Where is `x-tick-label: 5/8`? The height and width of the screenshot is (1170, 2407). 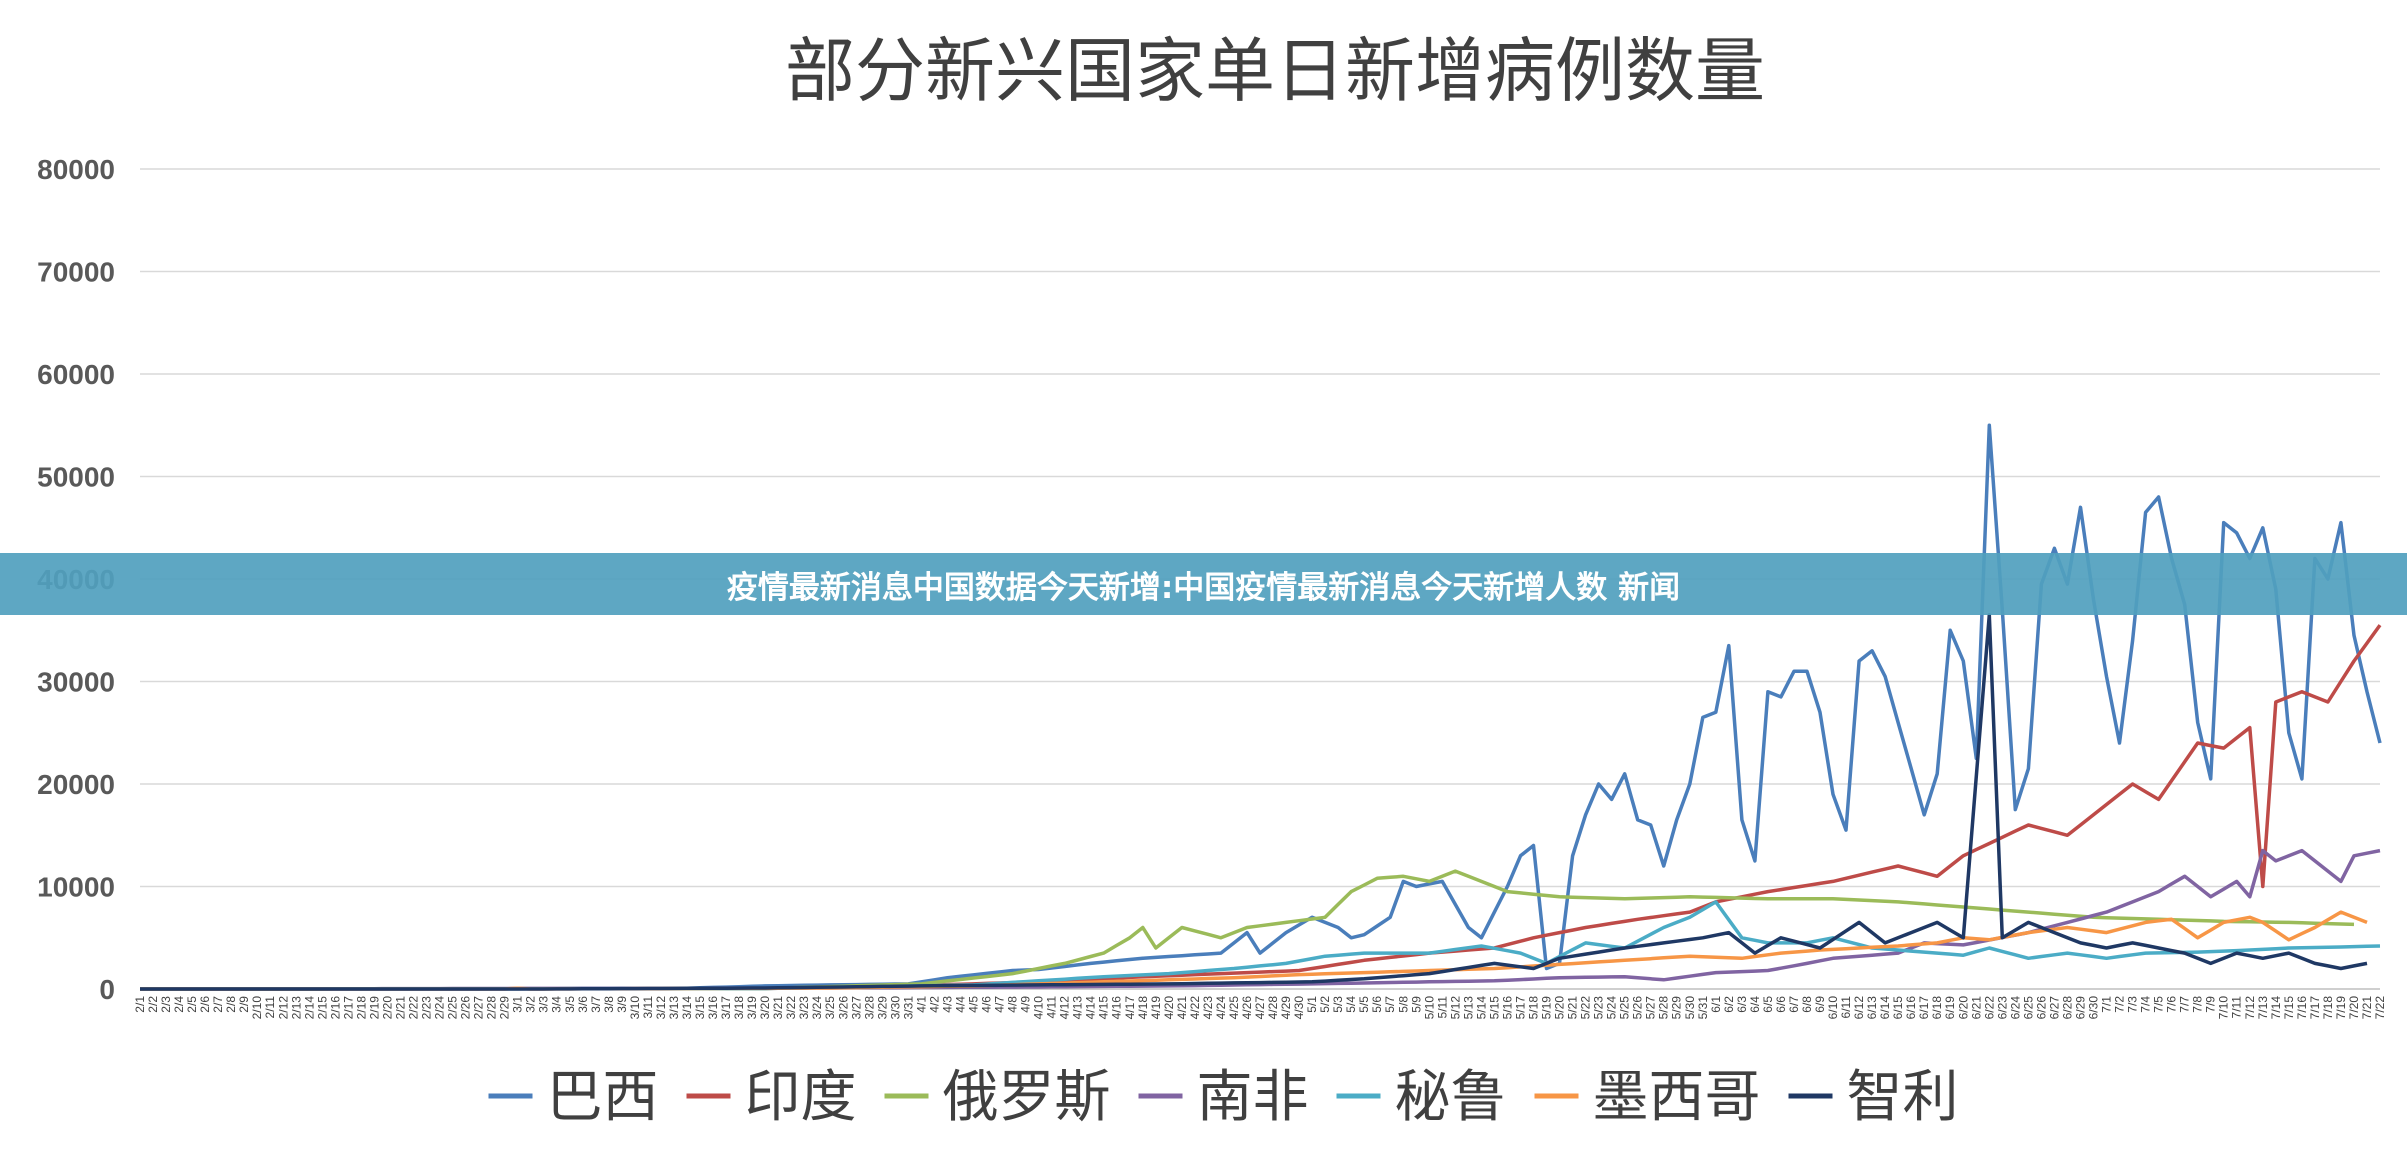
x-tick-label: 5/8 is located at coordinates (1403, 1004).